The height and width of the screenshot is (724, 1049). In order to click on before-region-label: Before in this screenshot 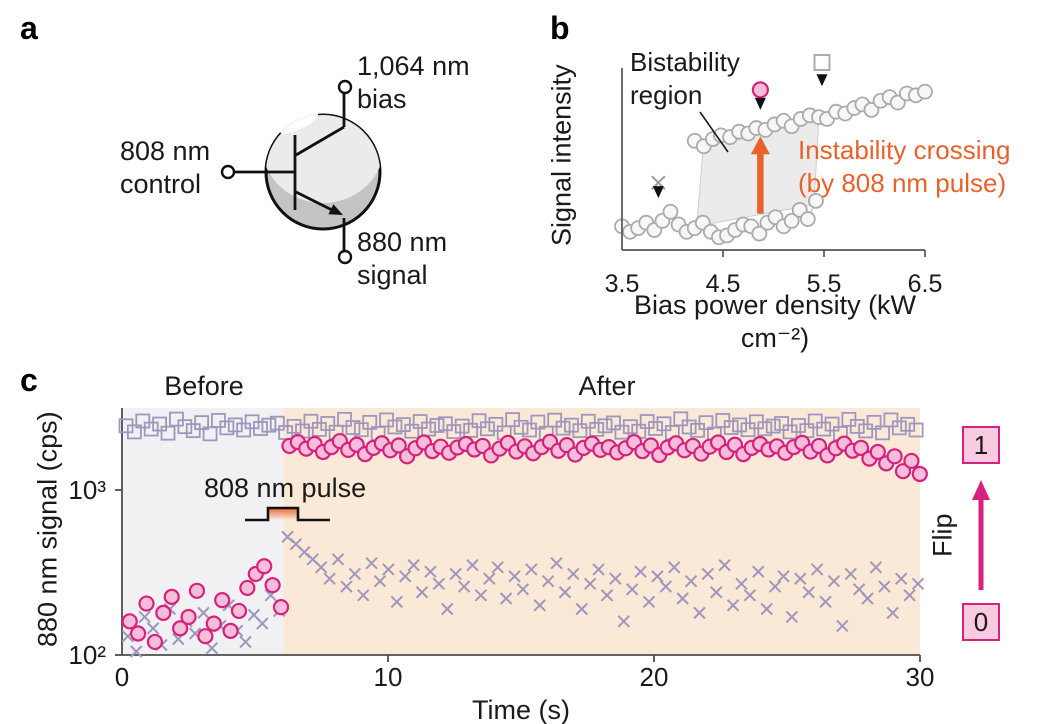, I will do `click(204, 386)`.